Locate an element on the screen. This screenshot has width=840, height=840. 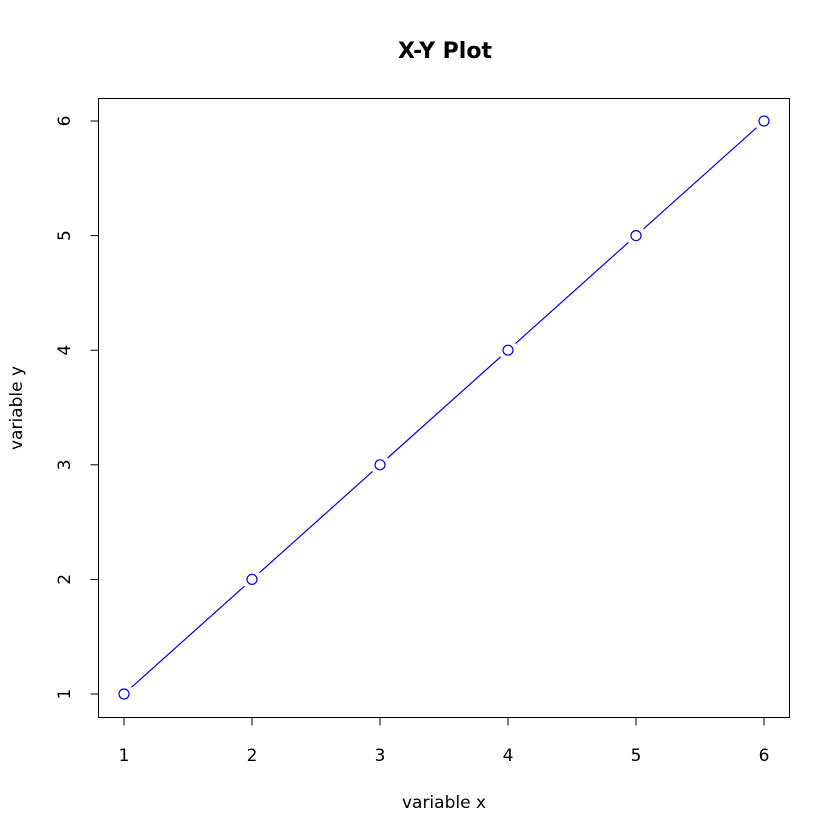
y-tick-label: 2 is located at coordinates (65, 579).